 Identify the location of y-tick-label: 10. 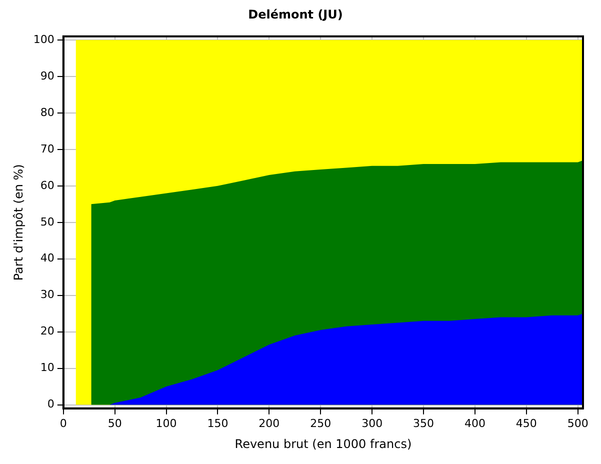
(47, 367).